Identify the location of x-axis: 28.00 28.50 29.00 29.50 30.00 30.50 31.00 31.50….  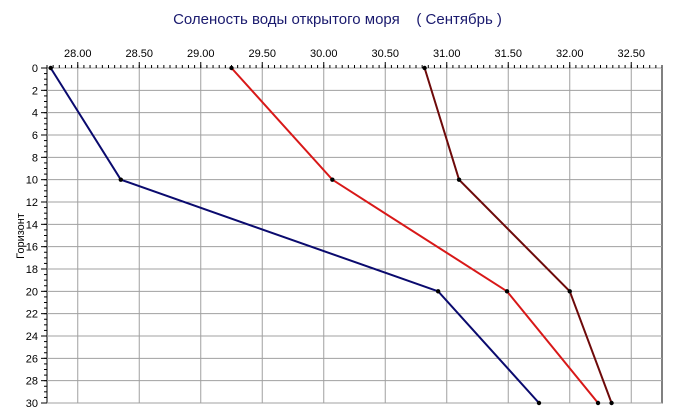
(354, 58).